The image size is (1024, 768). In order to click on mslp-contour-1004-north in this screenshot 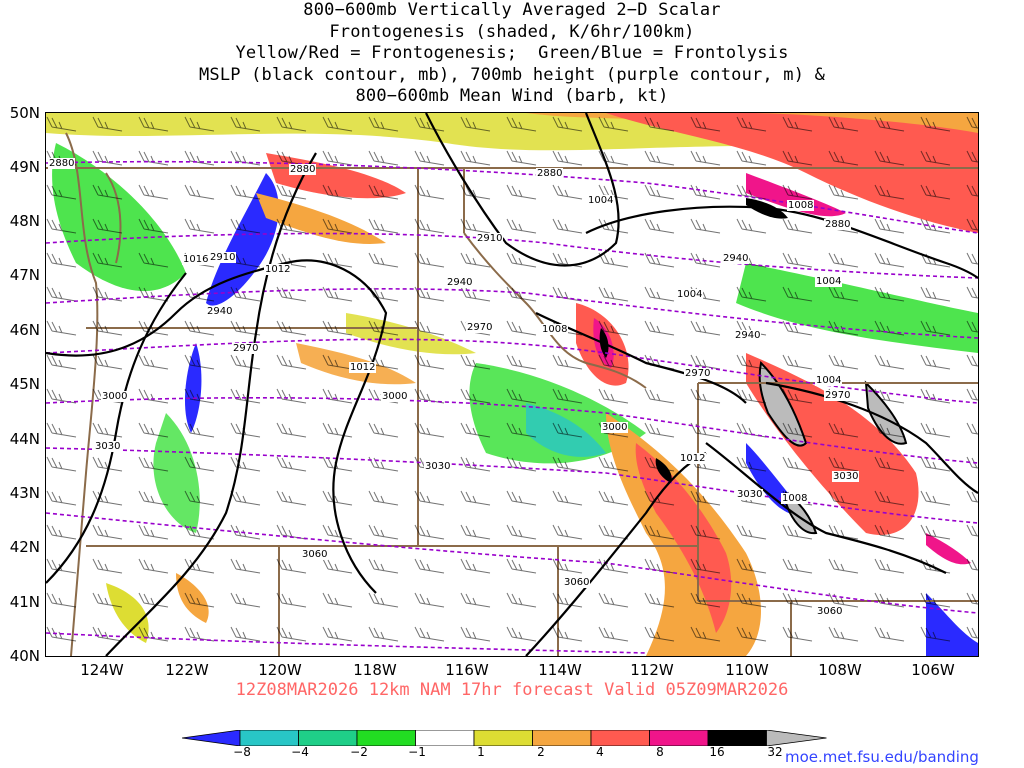, I will do `click(522, 190)`.